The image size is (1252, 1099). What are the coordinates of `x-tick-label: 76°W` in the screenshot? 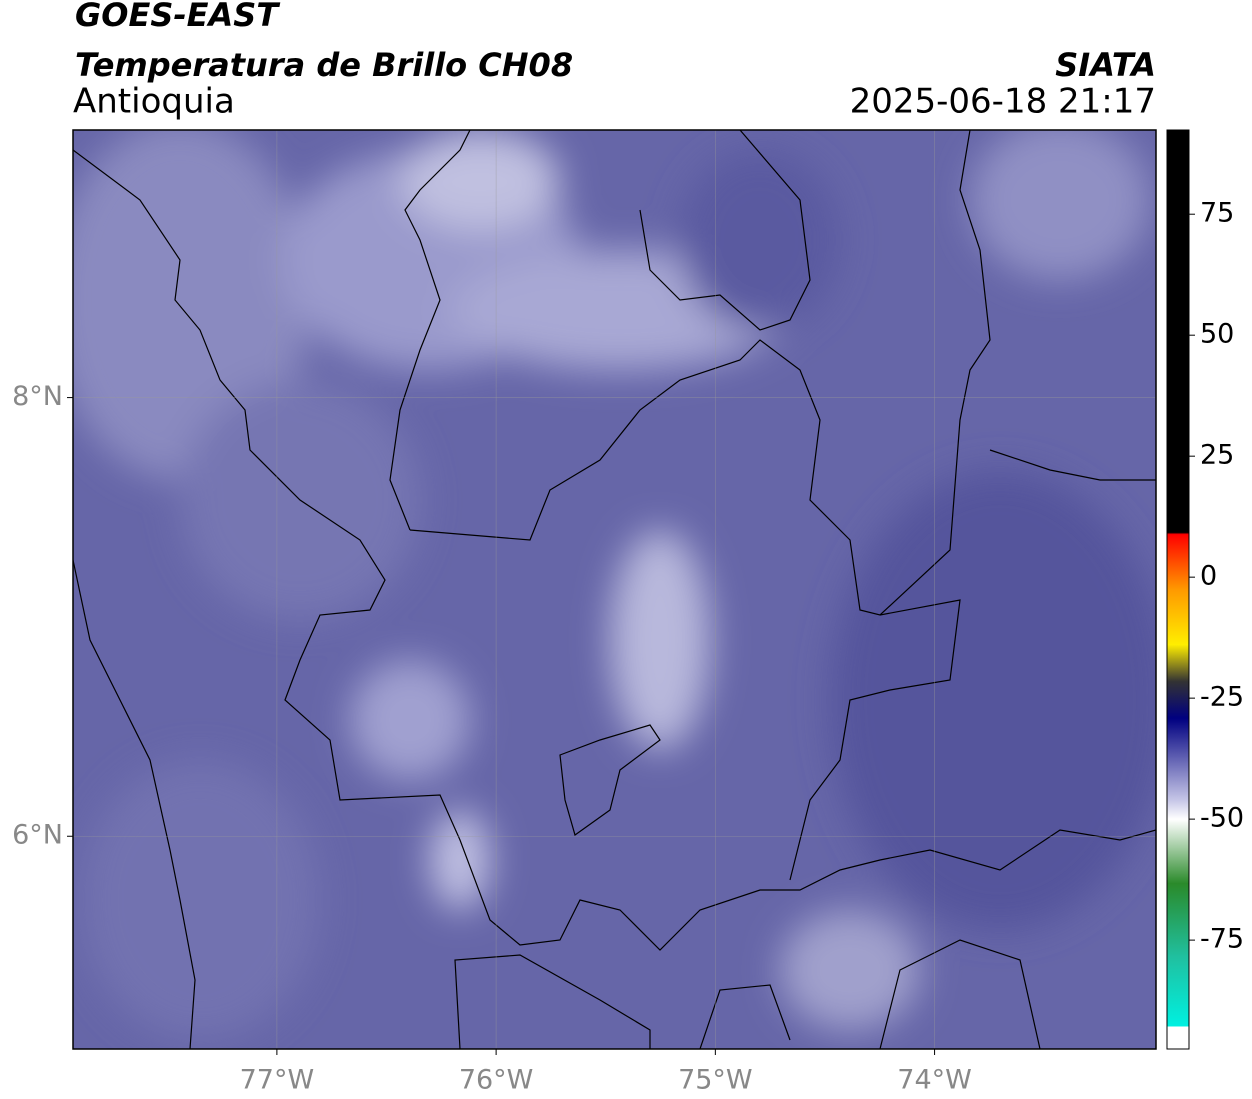 It's located at (496, 1080).